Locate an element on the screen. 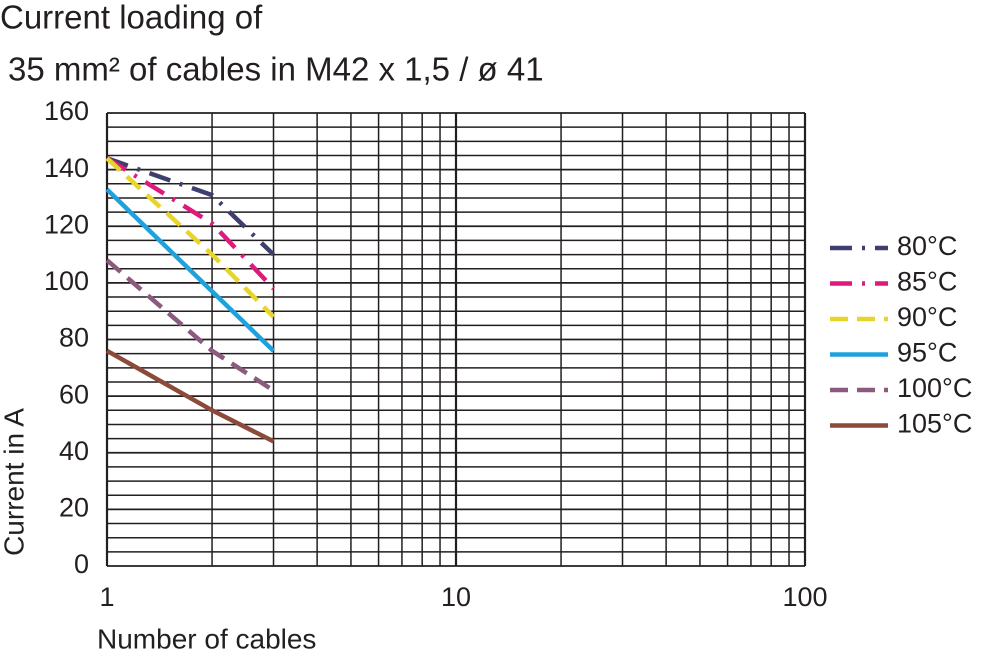  chart-title: 35 mm² of cables in M42 x 1,5 / ø 41 is located at coordinates (276, 69).